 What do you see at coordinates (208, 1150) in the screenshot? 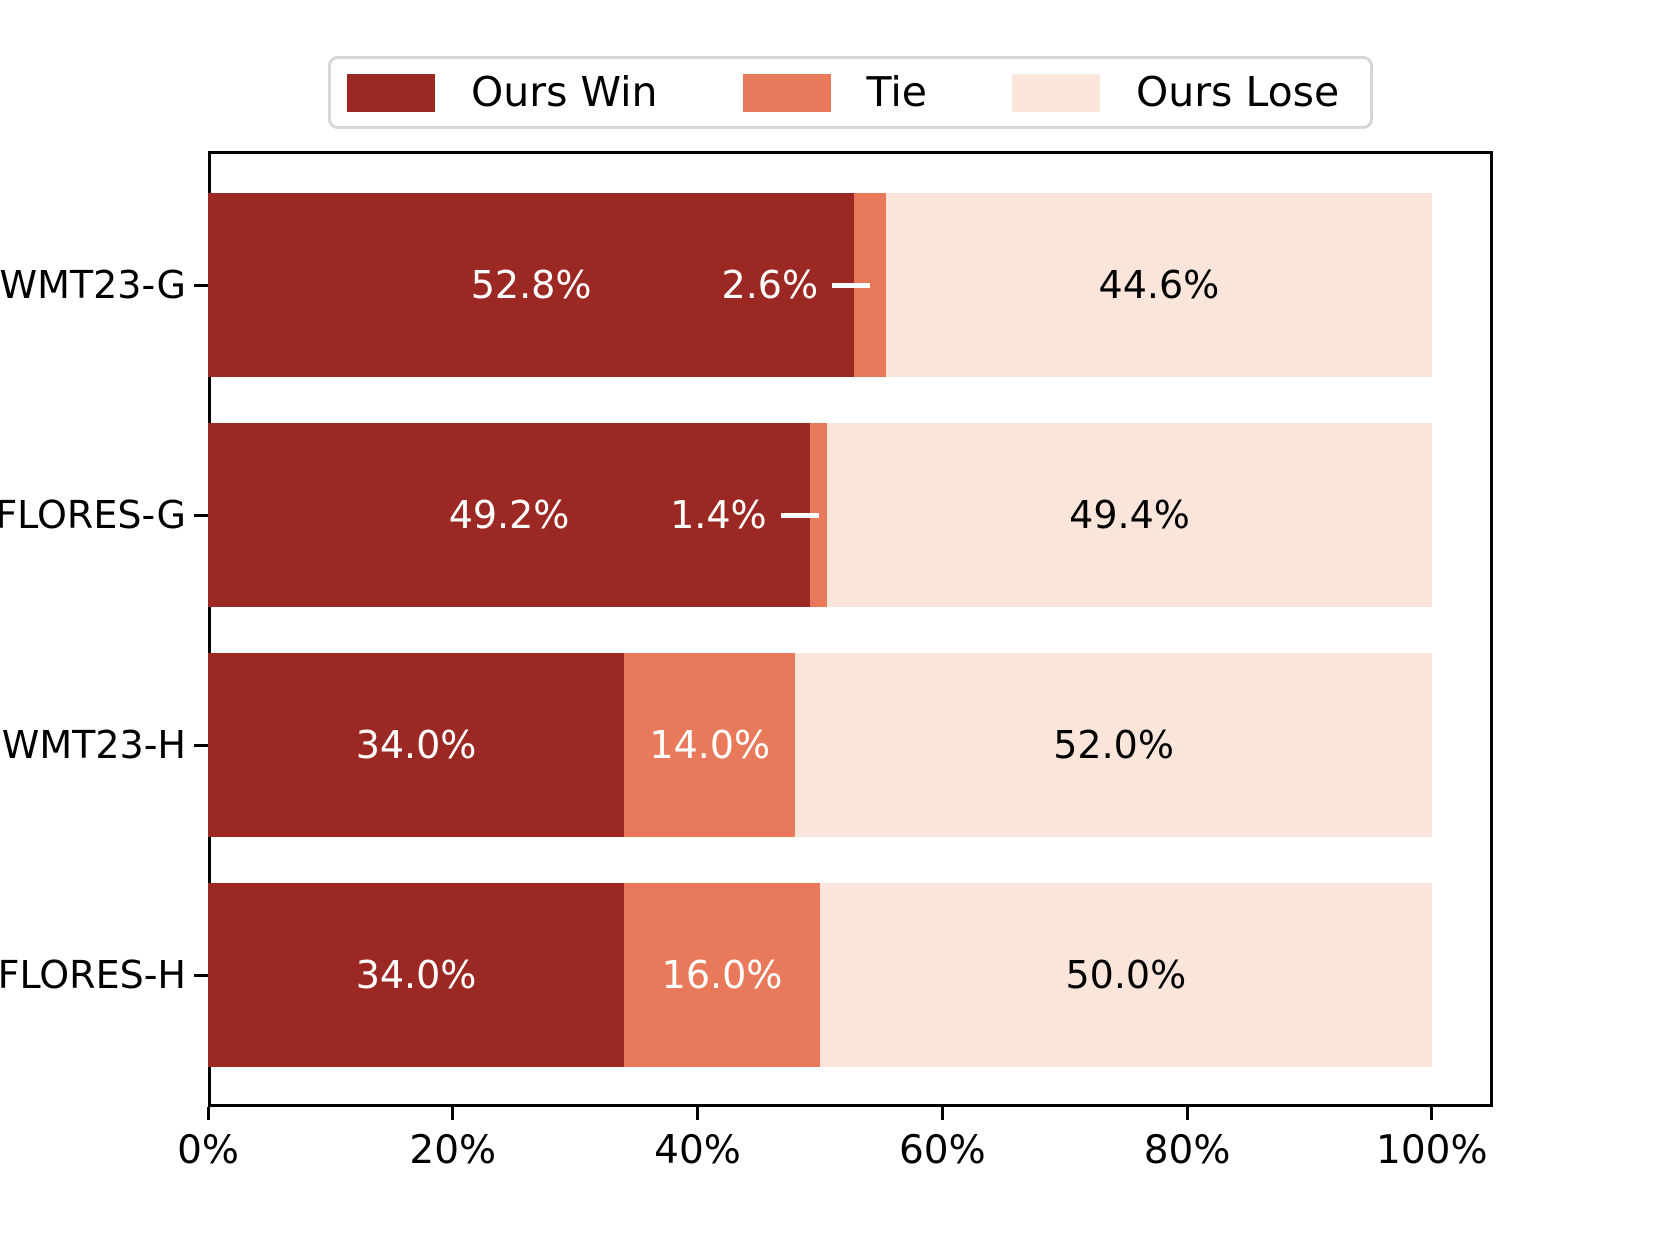
I see `x-tick-label: 0%` at bounding box center [208, 1150].